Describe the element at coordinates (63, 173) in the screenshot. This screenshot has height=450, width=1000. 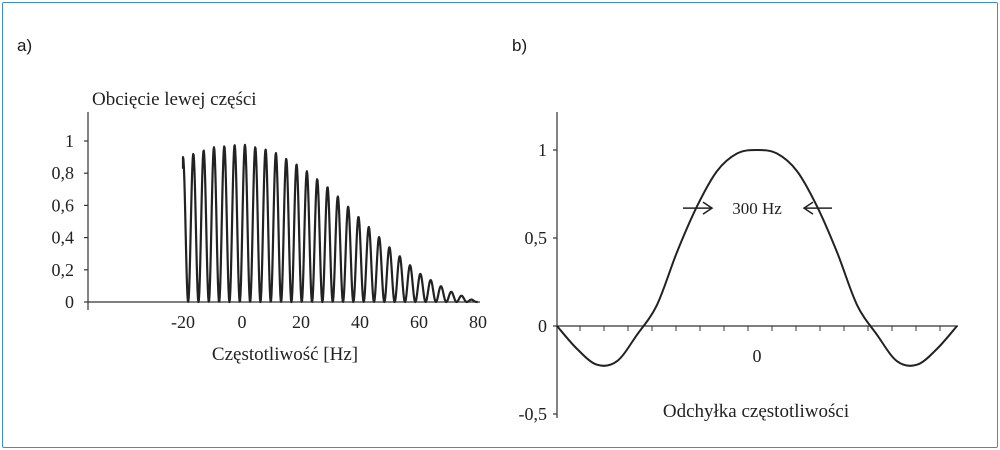
I see `chart-a-y-tick-label: 0,8` at that location.